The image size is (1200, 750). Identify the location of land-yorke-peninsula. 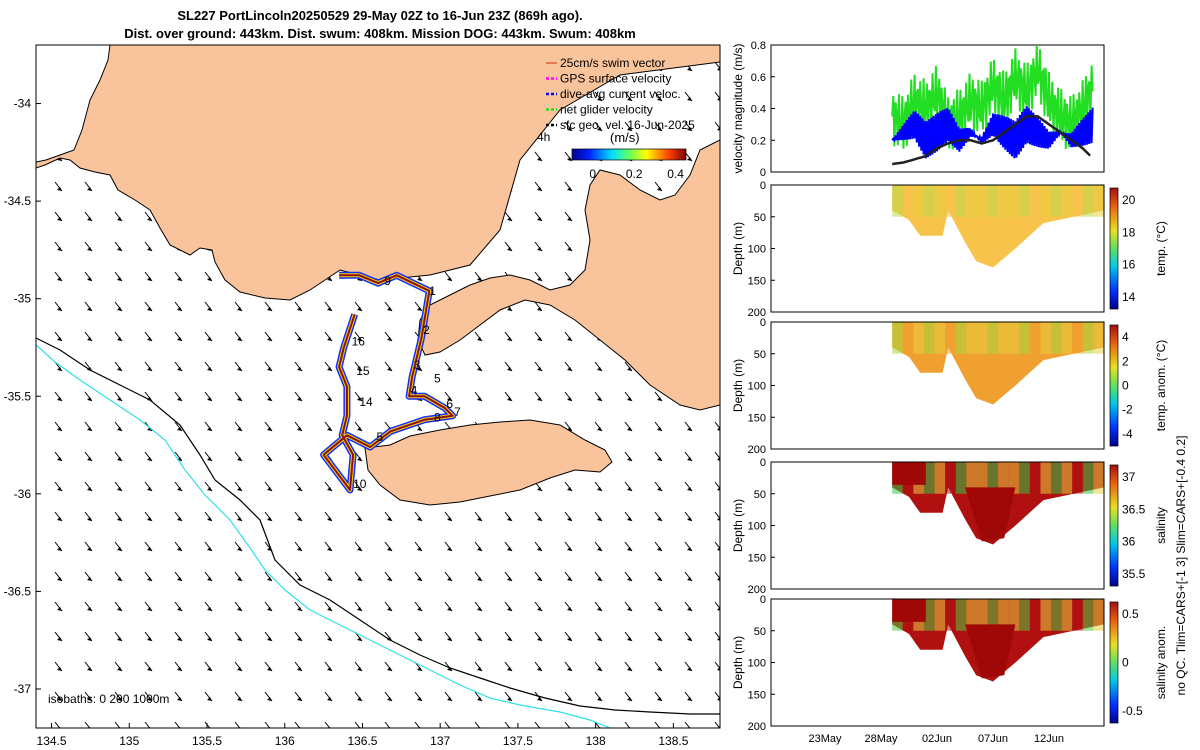
(568, 275).